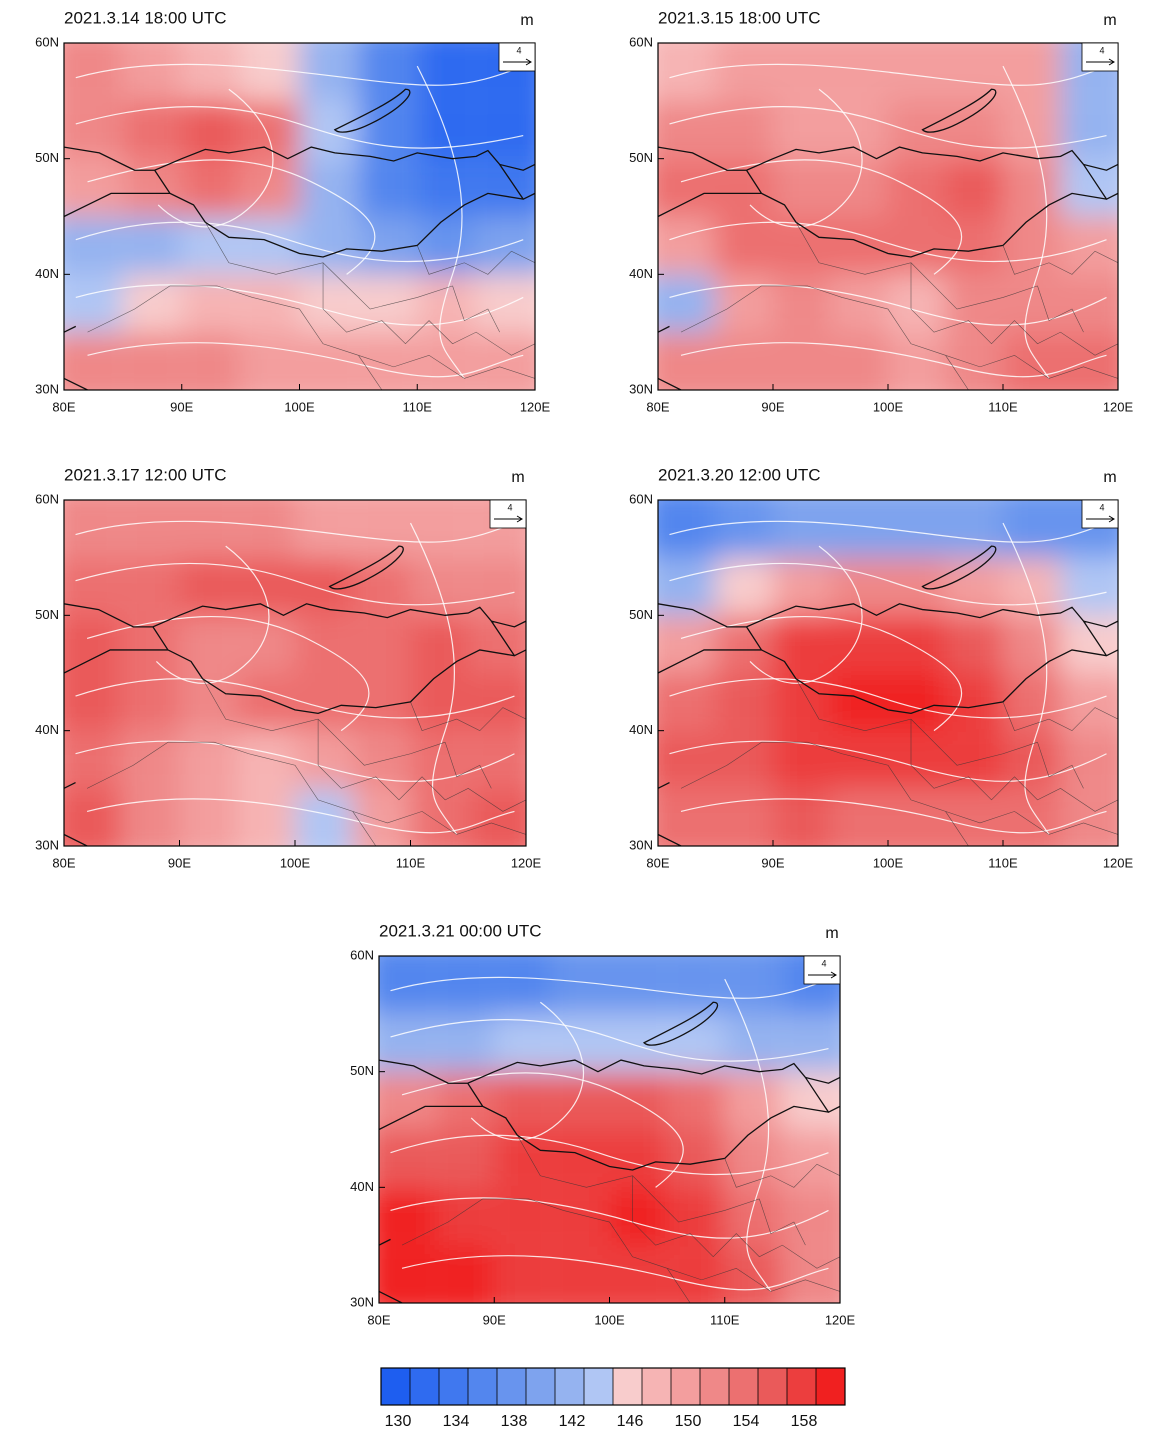 The height and width of the screenshot is (1432, 1151). I want to click on ref-vector-head, so click(528, 62).